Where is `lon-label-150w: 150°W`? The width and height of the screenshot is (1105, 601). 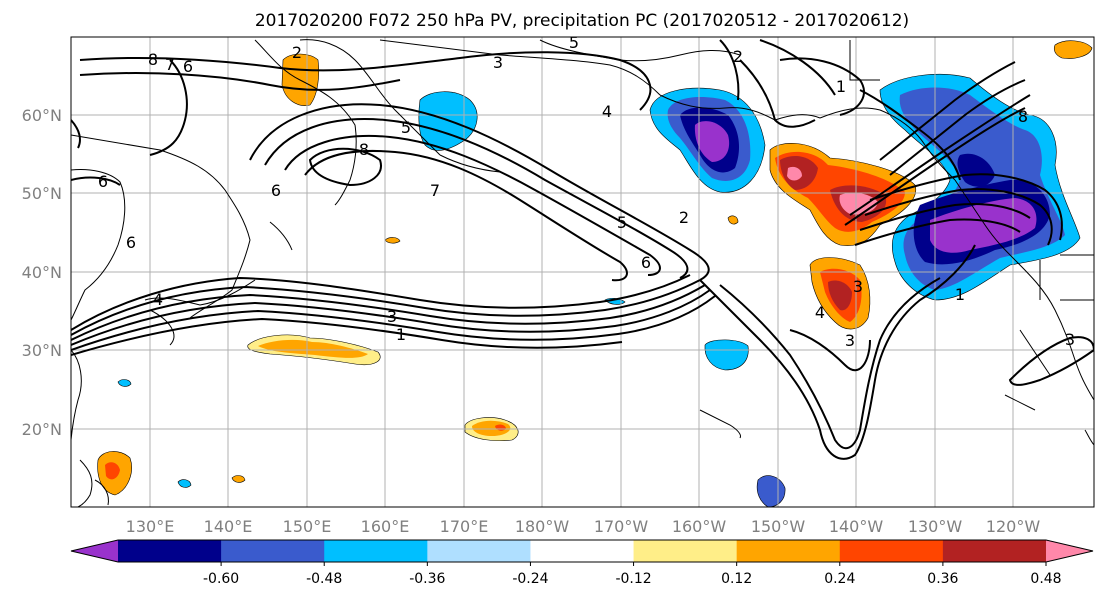 lon-label-150w: 150°W is located at coordinates (778, 526).